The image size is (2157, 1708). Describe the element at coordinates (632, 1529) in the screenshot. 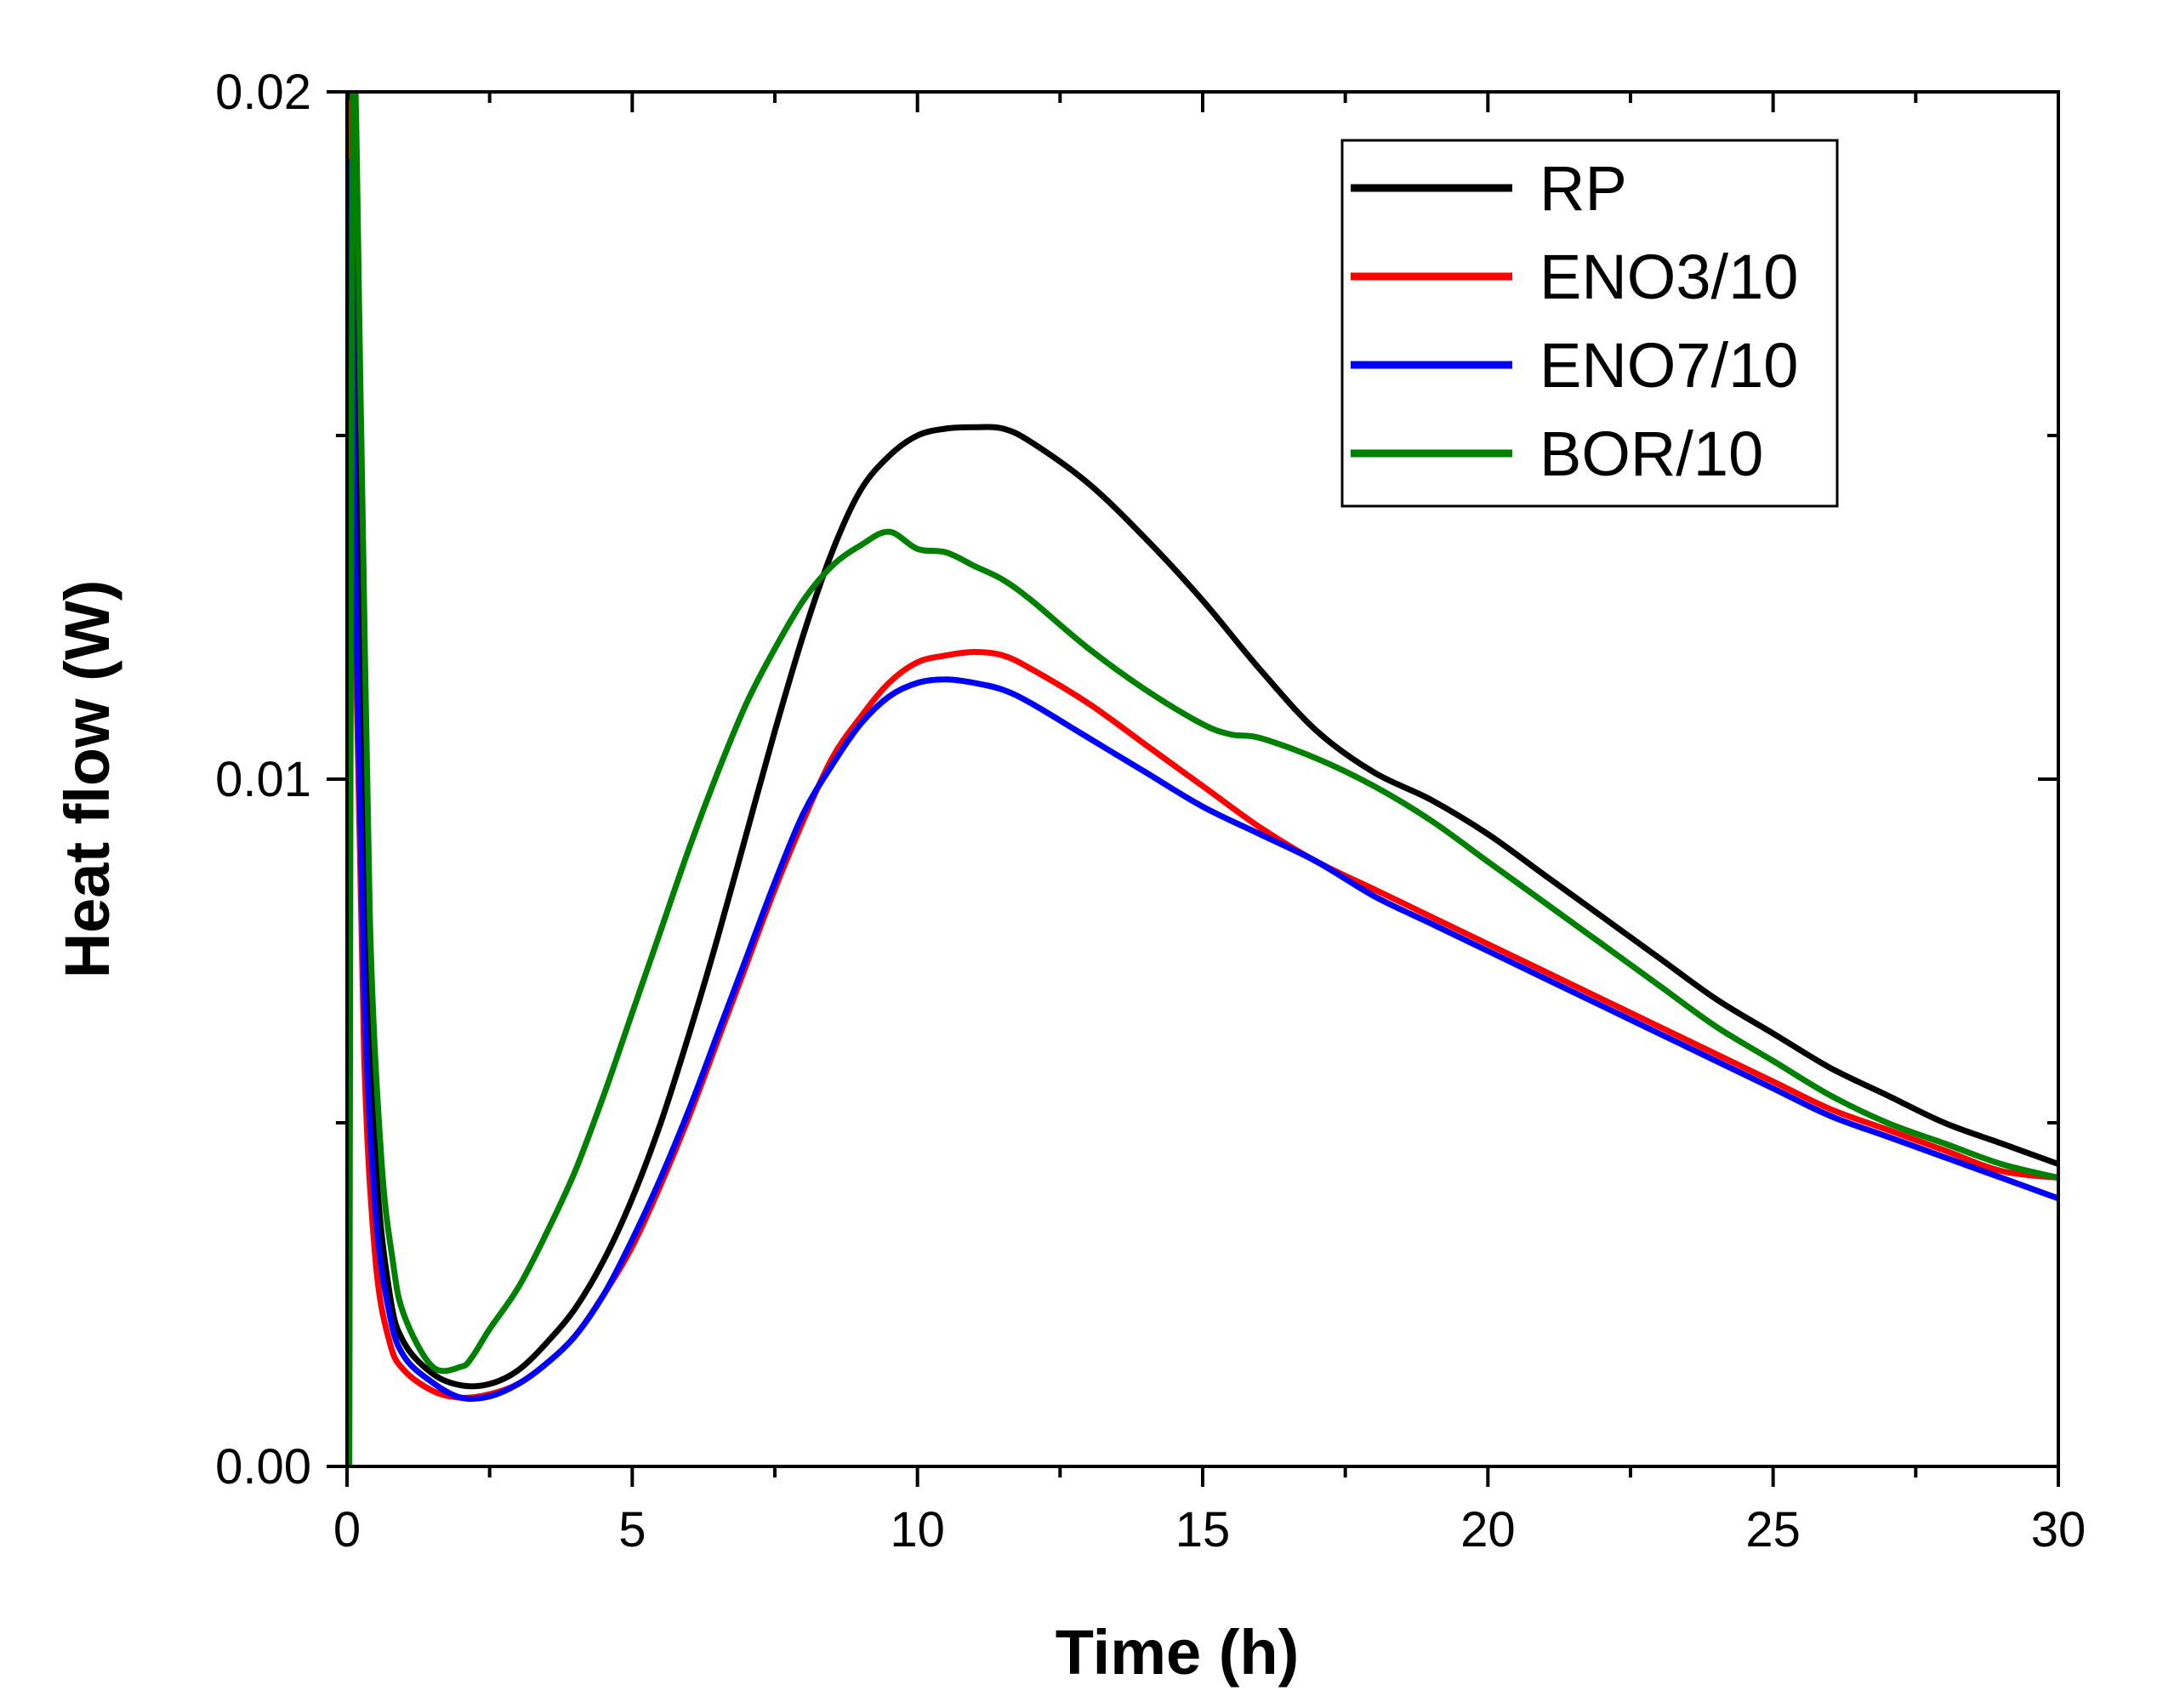

I see `x-tick-label: 5` at that location.